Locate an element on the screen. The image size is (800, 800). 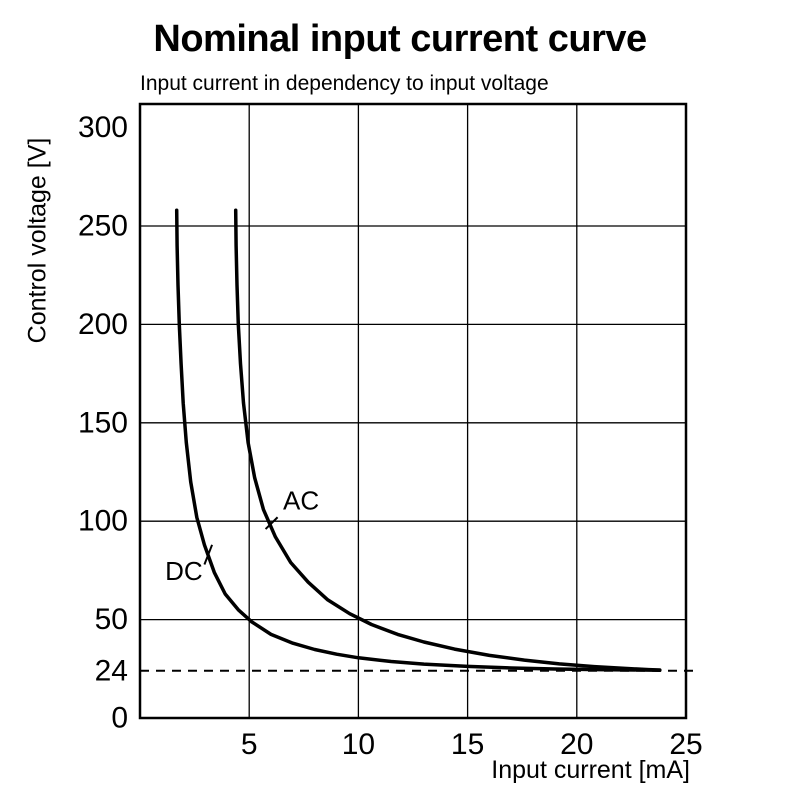
y-tick-label: 24 is located at coordinates (111, 670).